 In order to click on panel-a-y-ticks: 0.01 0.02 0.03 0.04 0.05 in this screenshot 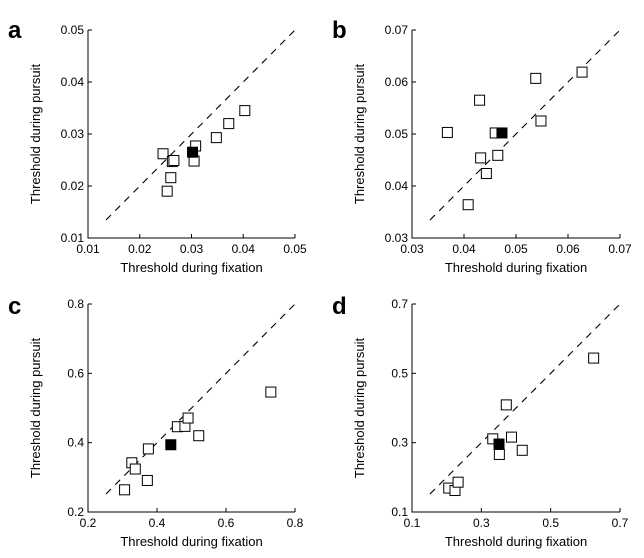, I will do `click(76, 134)`.